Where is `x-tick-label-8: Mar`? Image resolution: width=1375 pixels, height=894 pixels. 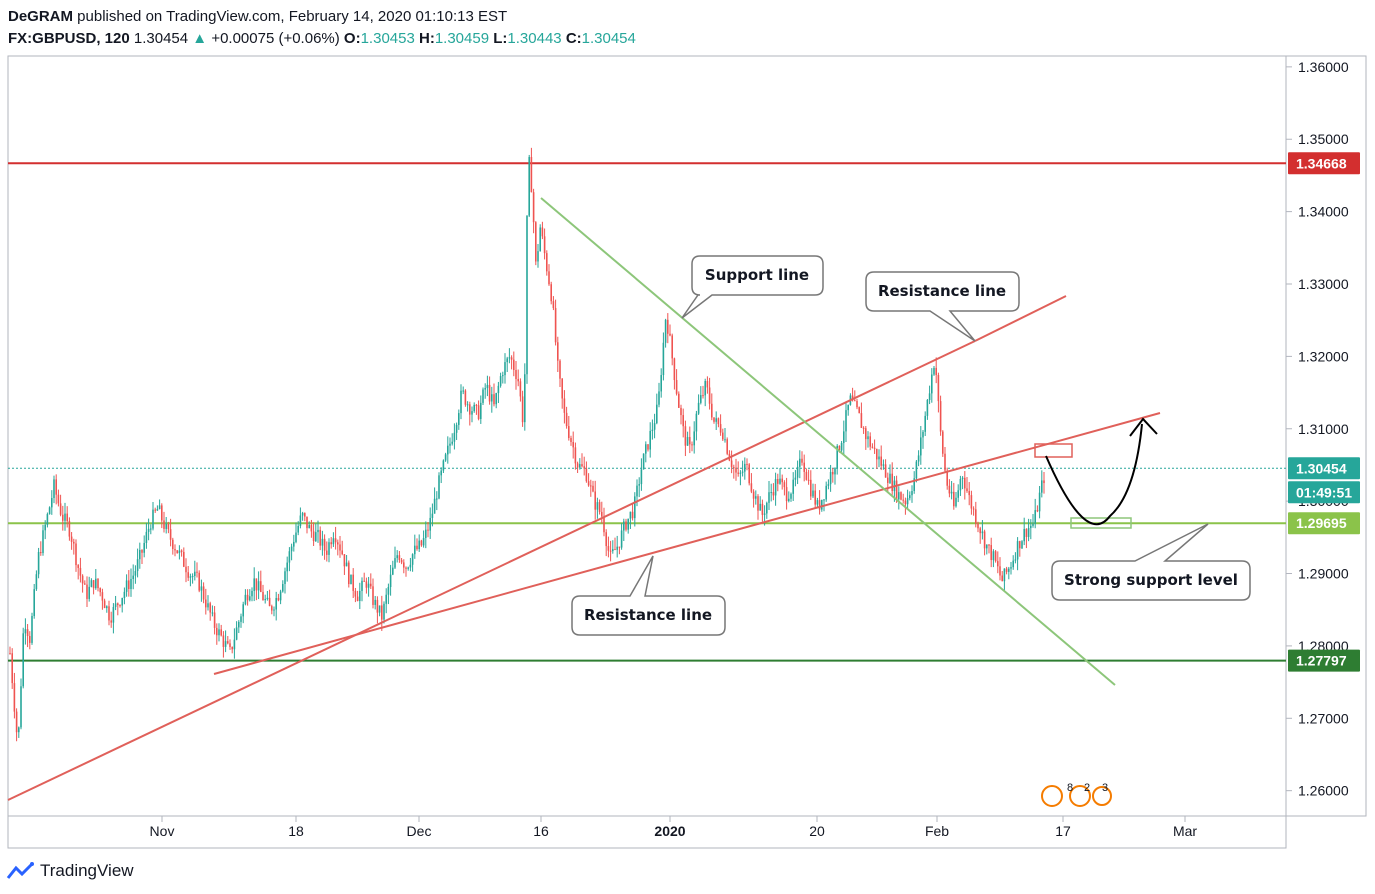 x-tick-label-8: Mar is located at coordinates (1185, 831).